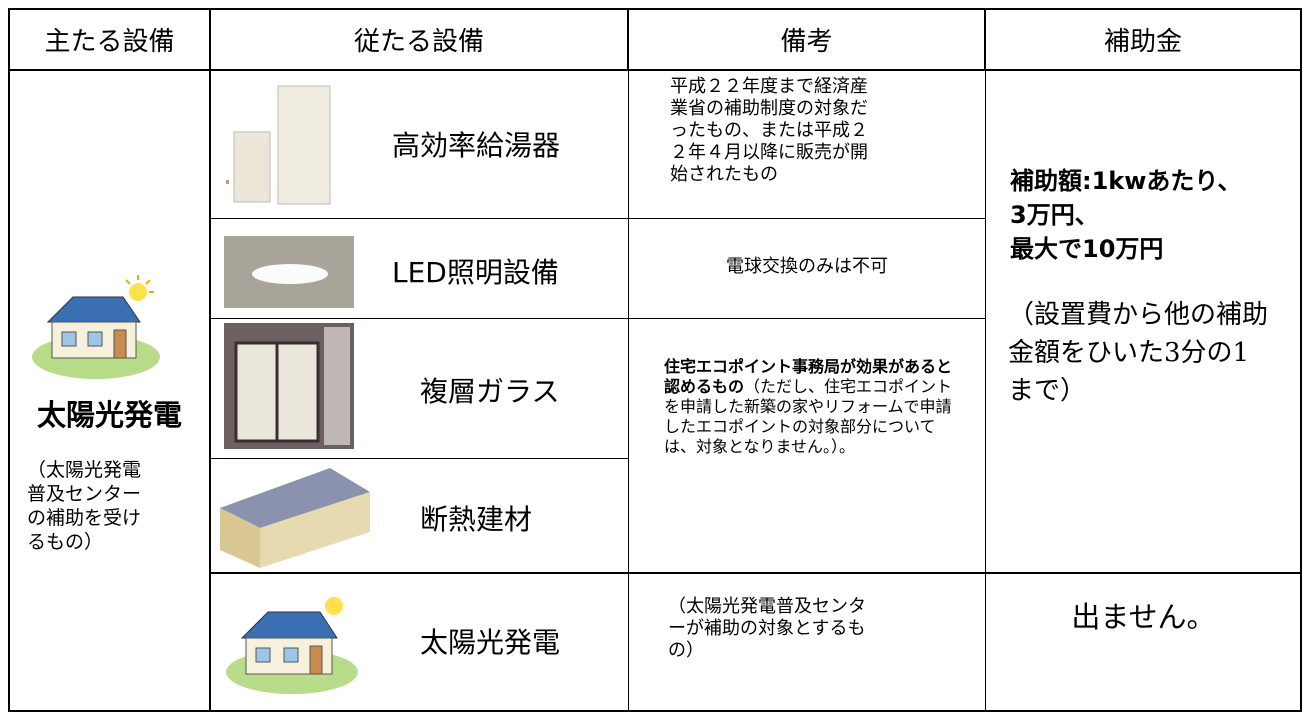 The height and width of the screenshot is (716, 1310). I want to click on header-cell: 主たる設備, so click(109, 39).